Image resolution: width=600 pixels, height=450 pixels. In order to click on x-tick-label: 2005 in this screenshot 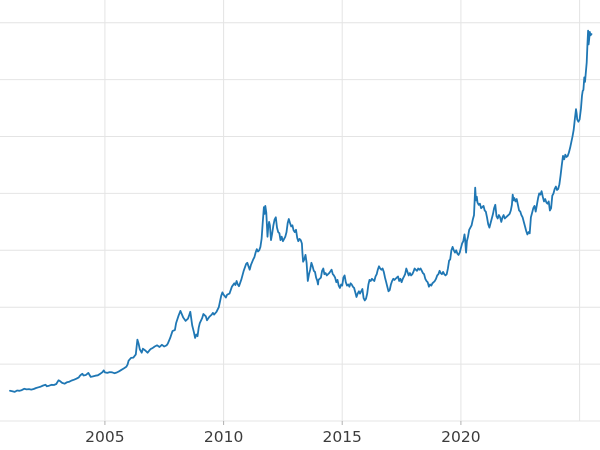, I will do `click(104, 437)`.